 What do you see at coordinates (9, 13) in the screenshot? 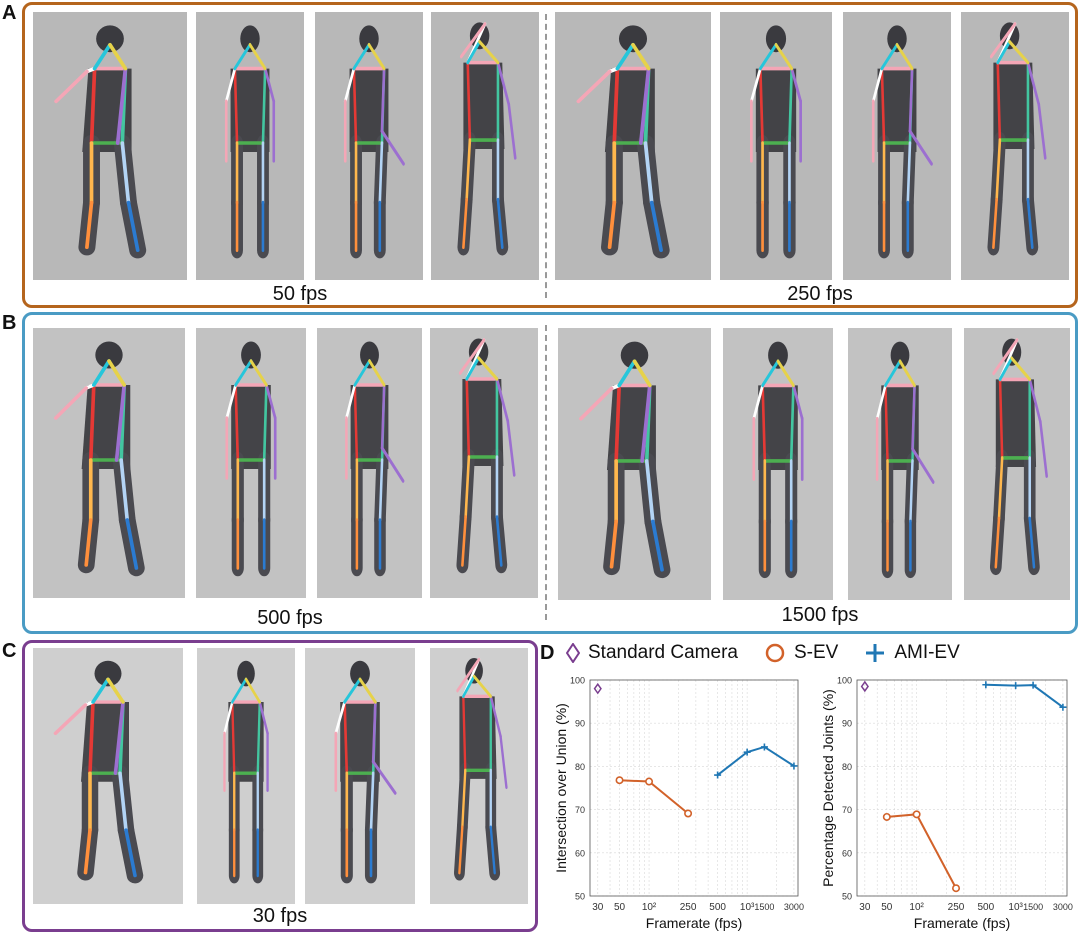
I see `panel-a-letter: A` at bounding box center [9, 13].